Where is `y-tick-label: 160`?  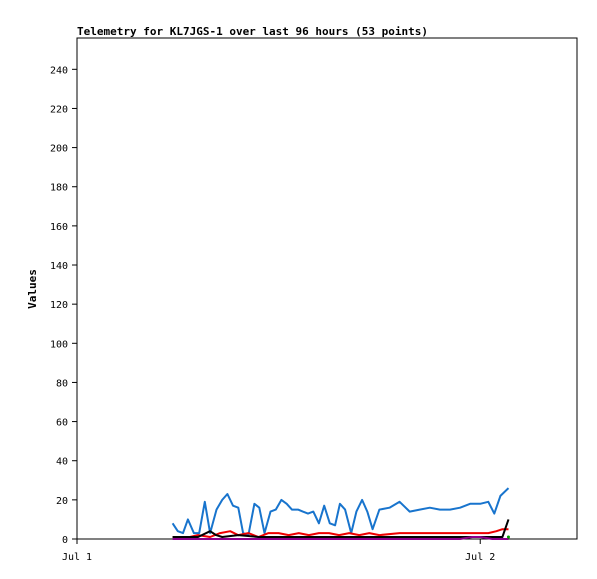
y-tick-label: 160 is located at coordinates (59, 227).